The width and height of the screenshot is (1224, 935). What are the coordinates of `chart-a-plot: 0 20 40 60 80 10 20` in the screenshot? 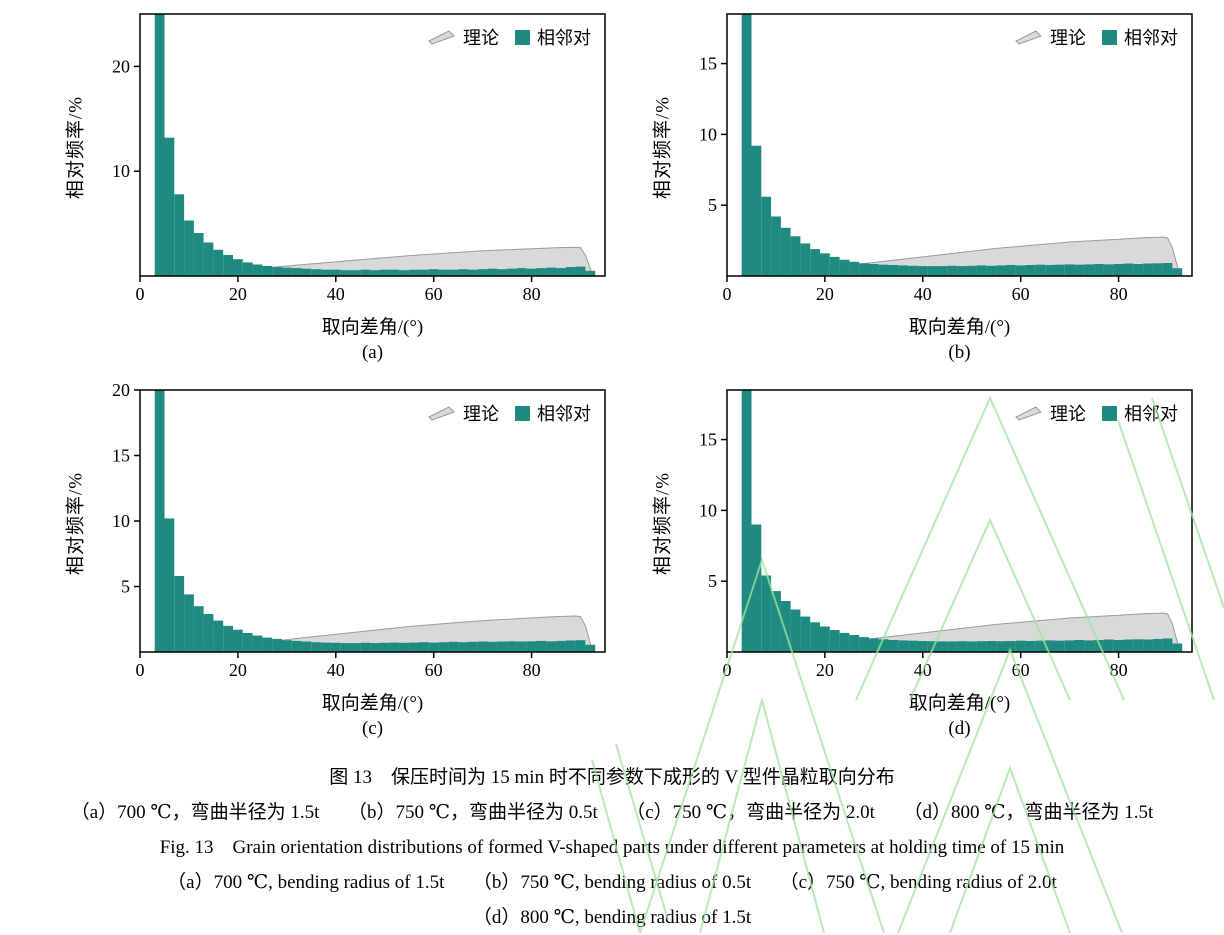 It's located at (359, 158).